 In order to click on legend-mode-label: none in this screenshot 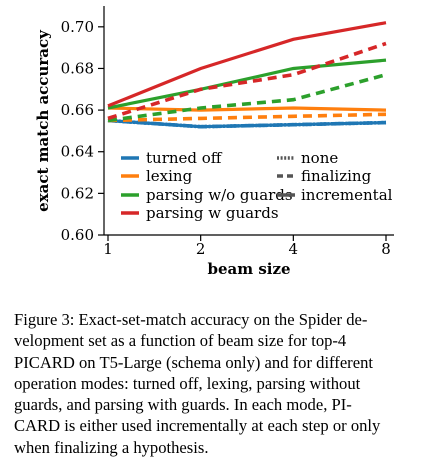, I will do `click(319, 158)`.